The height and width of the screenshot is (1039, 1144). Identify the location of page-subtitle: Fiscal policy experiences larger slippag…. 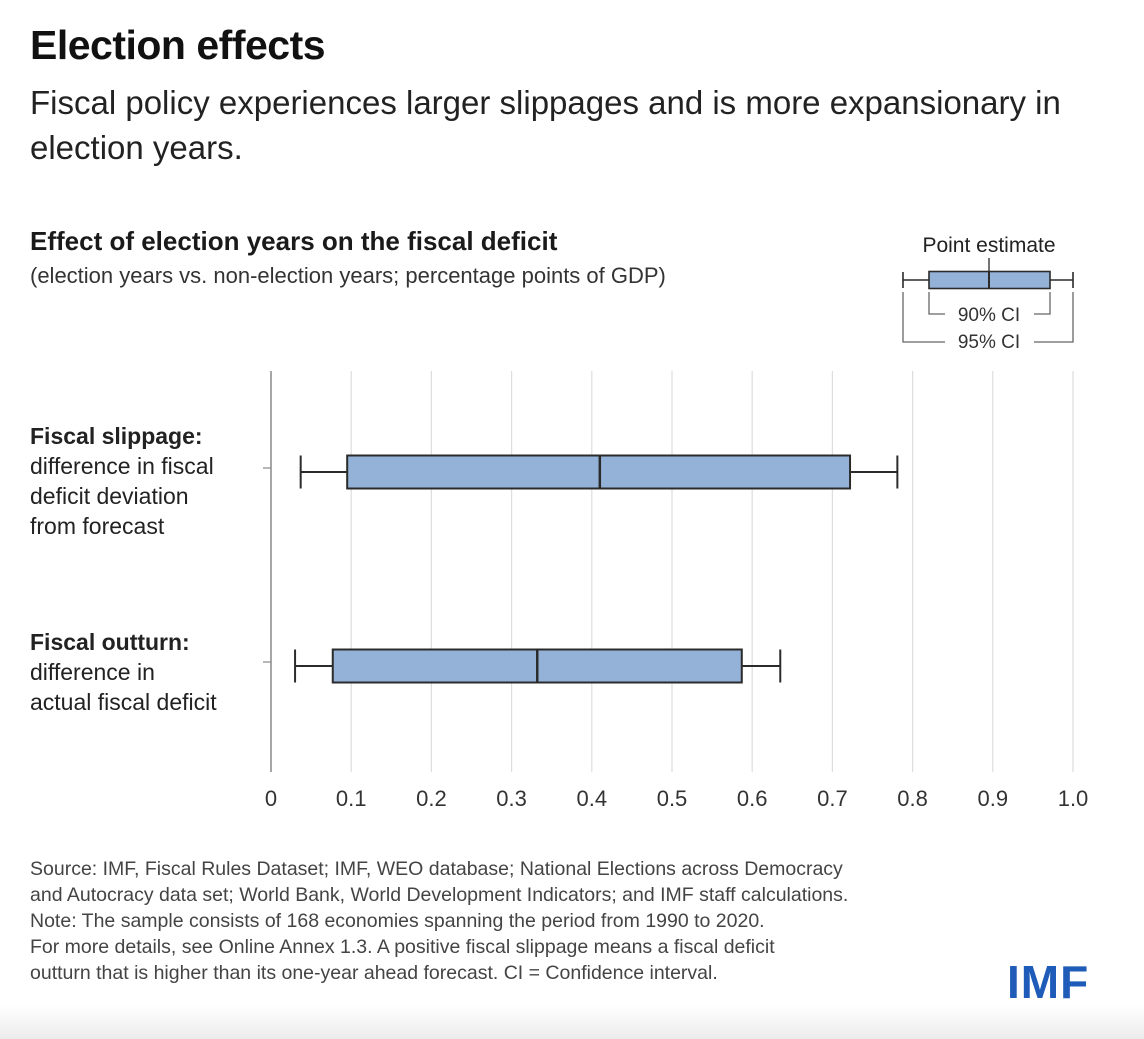
(545, 125).